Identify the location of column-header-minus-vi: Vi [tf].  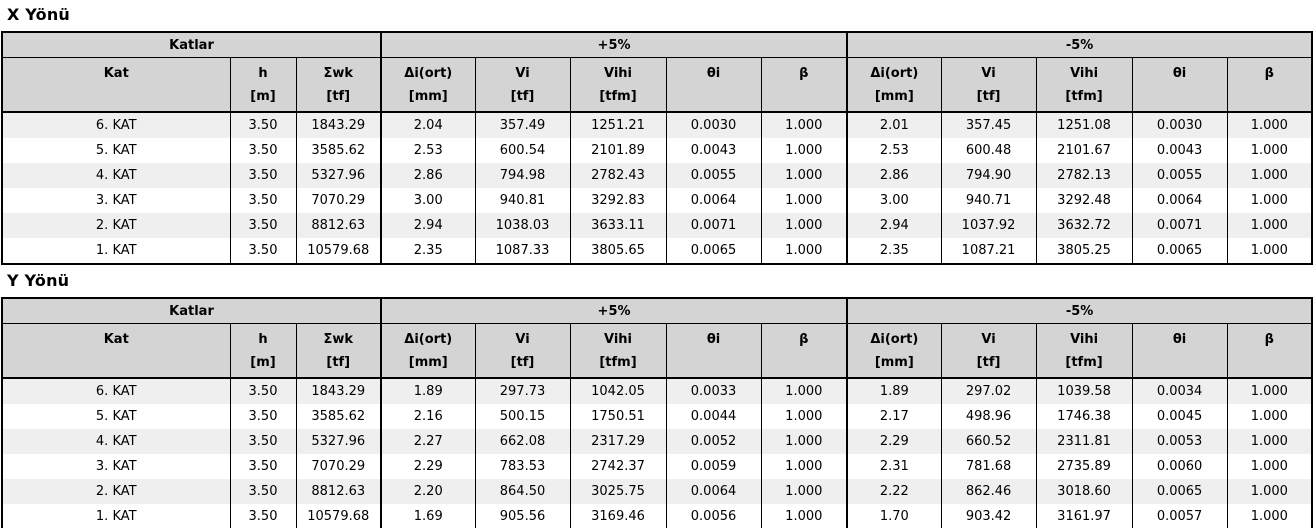
(988, 351).